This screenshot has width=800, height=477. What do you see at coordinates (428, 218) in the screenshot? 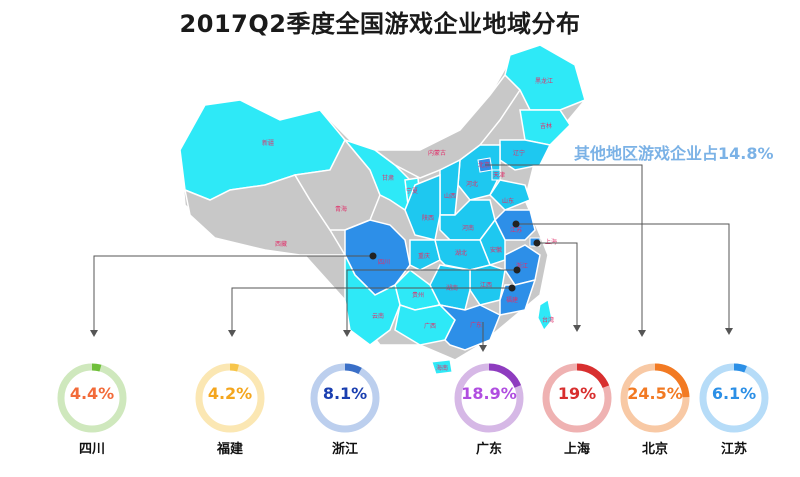
I see `province-label: 陕西` at bounding box center [428, 218].